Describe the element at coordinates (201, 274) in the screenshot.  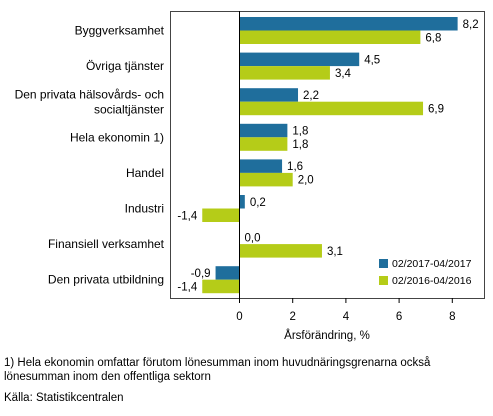
I see `data-label-series1-7: -0,9` at that location.